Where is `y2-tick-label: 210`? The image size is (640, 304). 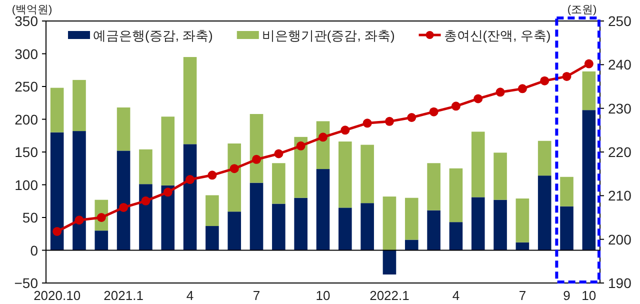 y2-tick-label: 210 is located at coordinates (620, 196).